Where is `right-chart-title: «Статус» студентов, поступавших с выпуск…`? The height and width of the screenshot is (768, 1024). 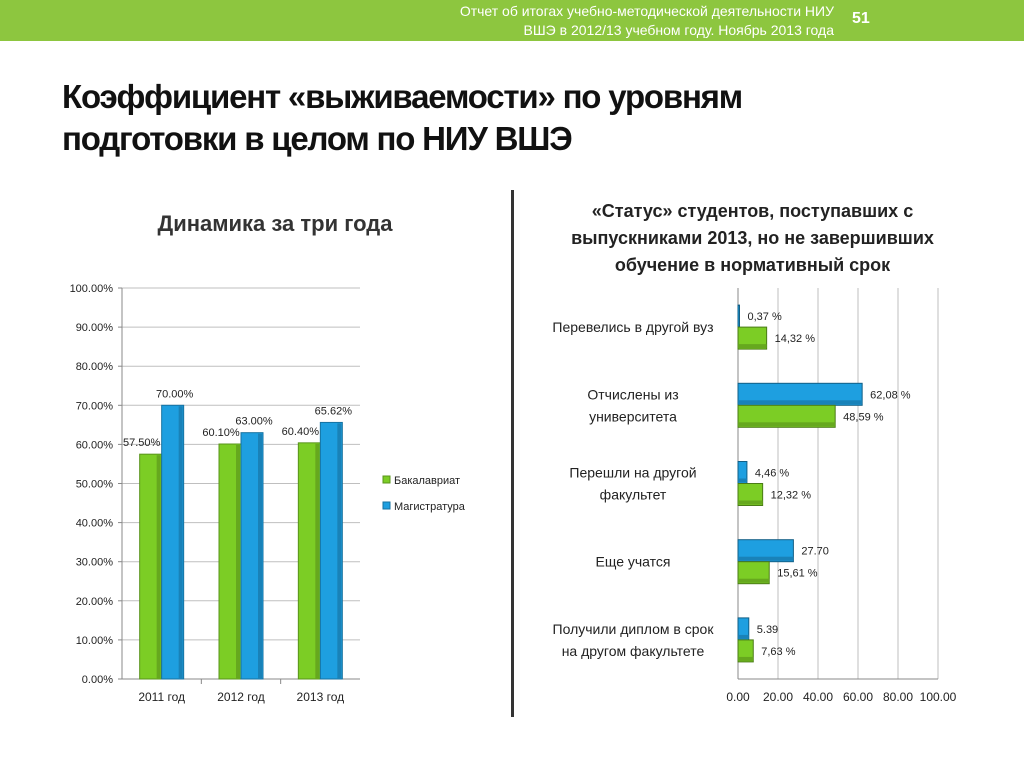
right-chart-title: «Статус» студентов, поступавших с выпуск… is located at coordinates (752, 238).